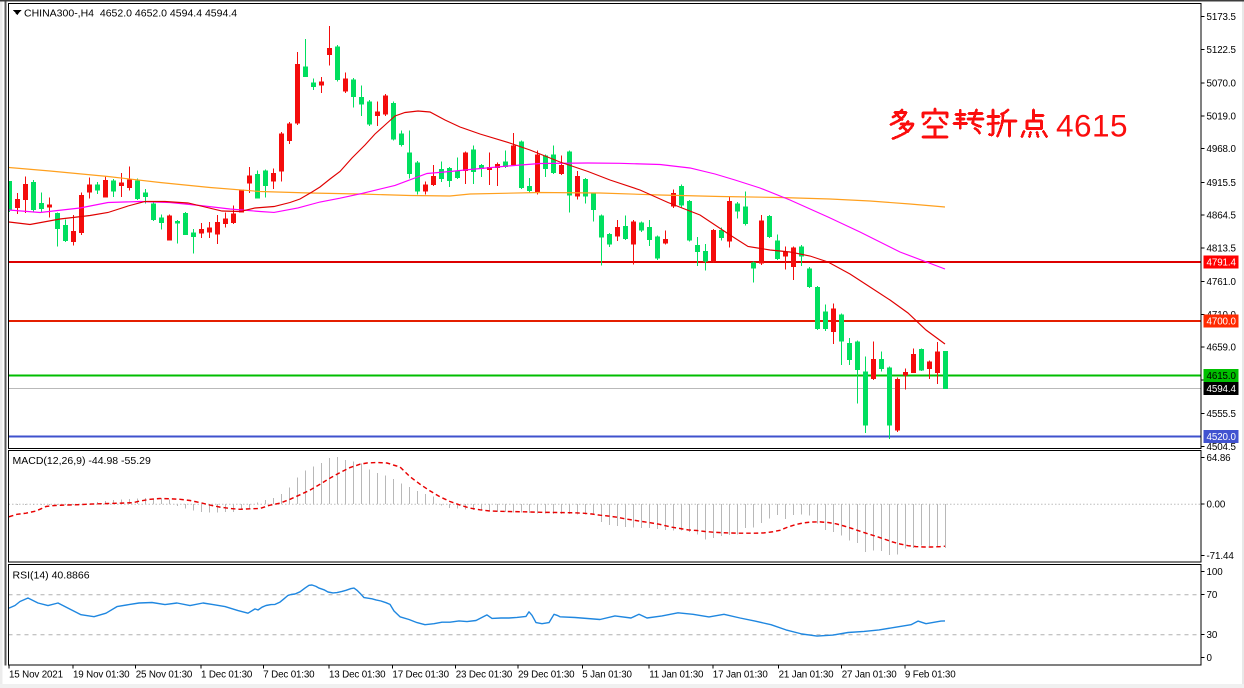  I want to click on svg-text: 4504.5, so click(1222, 447).